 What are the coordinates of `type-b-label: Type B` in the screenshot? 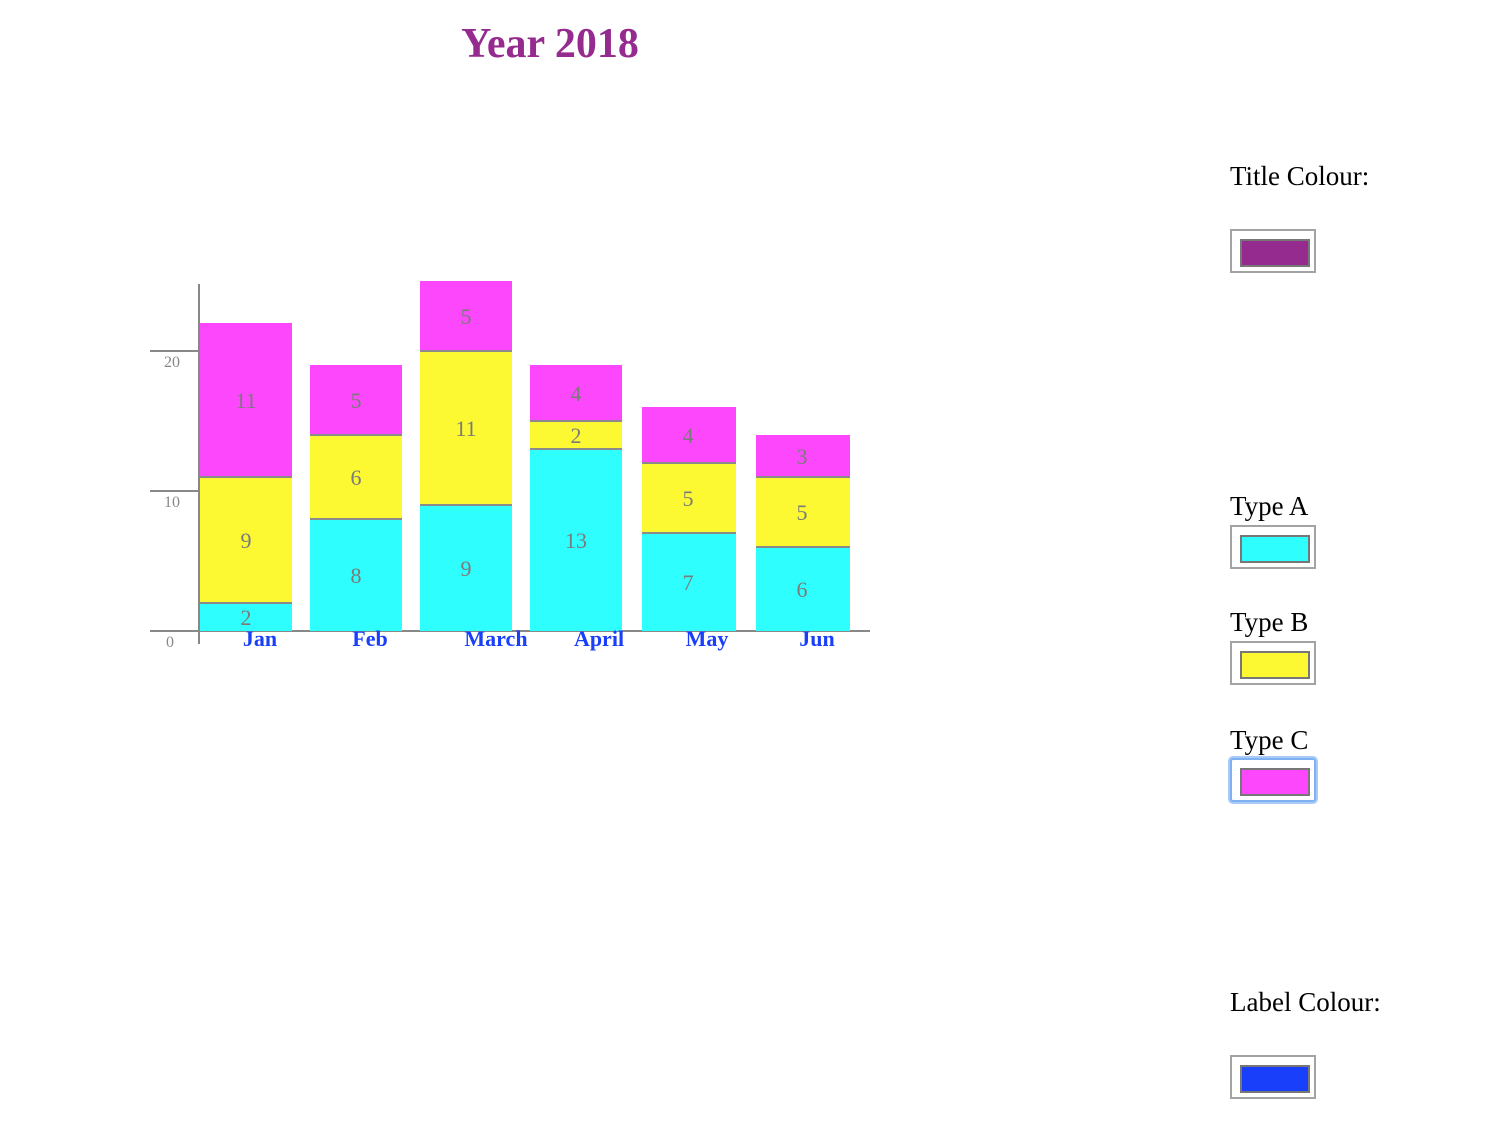 It's located at (1269, 622).